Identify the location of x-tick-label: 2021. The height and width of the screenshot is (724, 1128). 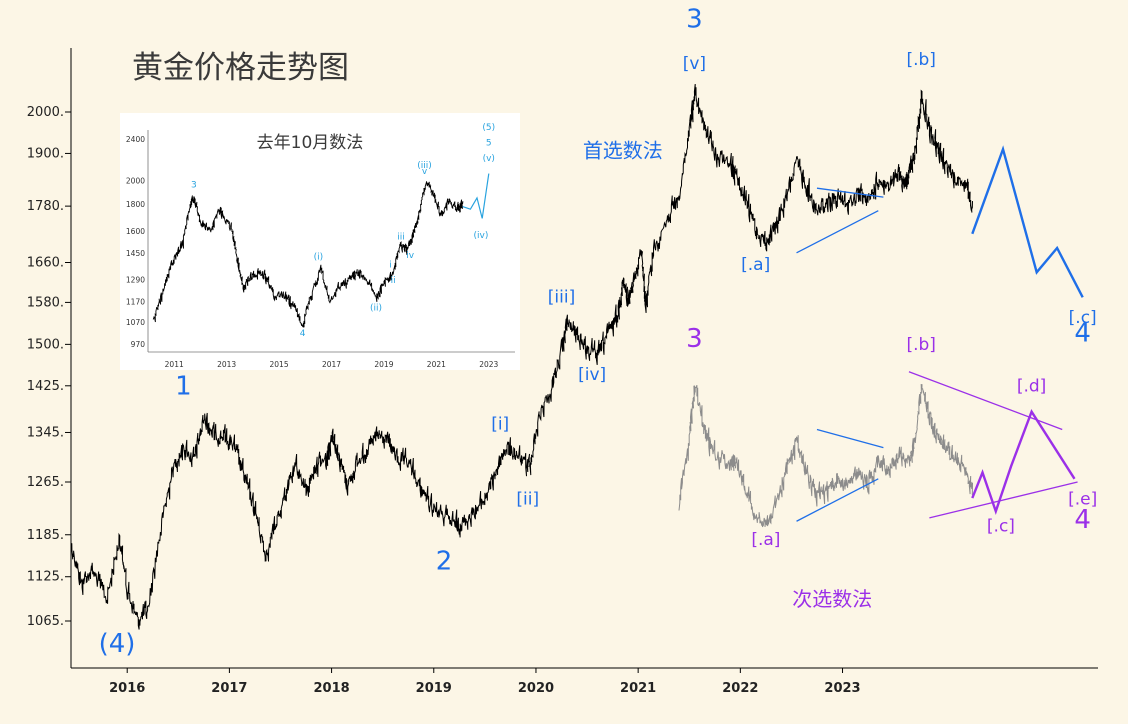
(638, 688).